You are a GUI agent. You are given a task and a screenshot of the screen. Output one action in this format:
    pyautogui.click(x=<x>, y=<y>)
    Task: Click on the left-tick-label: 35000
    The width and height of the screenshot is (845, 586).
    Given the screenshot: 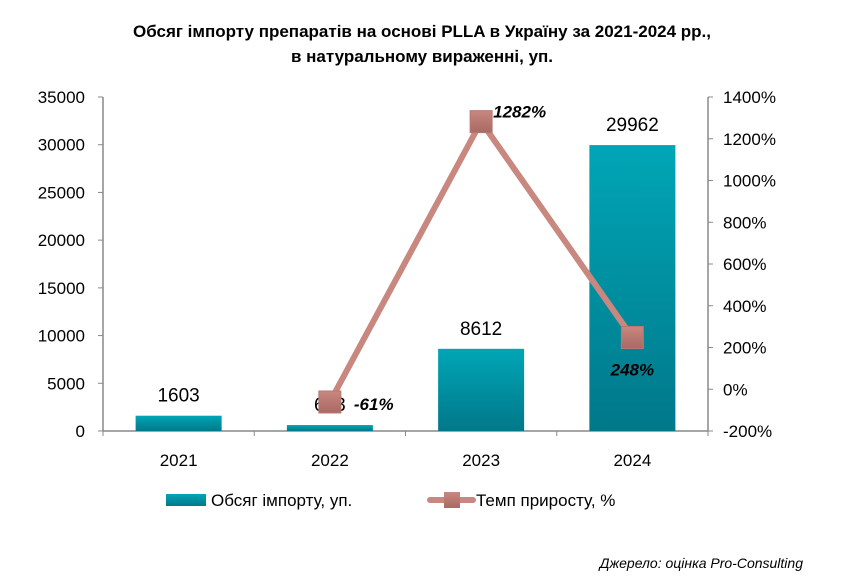 What is the action you would take?
    pyautogui.click(x=61, y=97)
    